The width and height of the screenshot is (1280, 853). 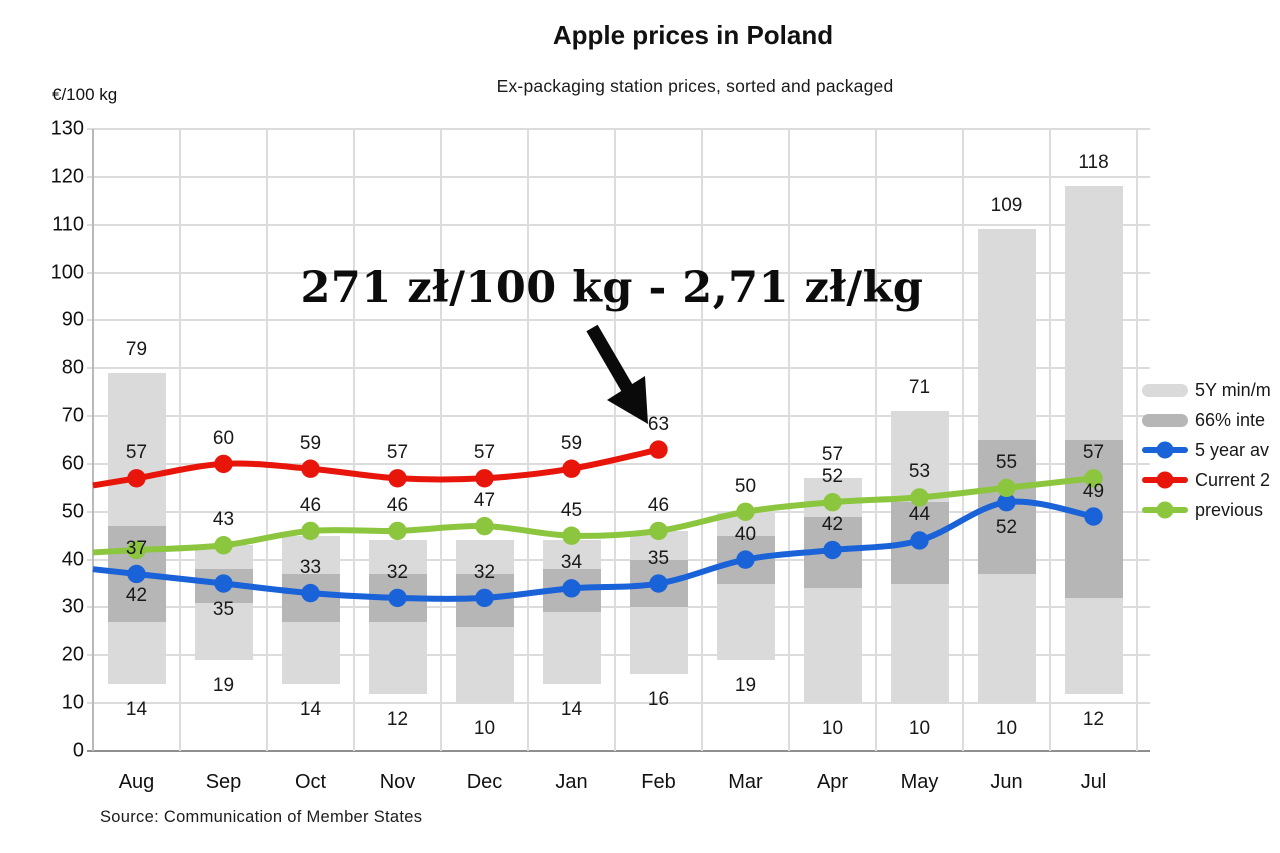 I want to click on series-value-label: 33, so click(x=310, y=568).